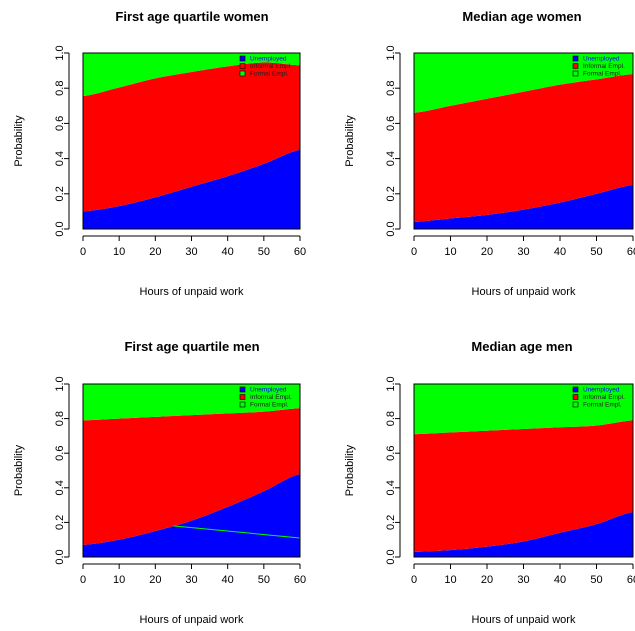 This screenshot has width=635, height=631. Describe the element at coordinates (521, 346) in the screenshot. I see `panel-title: Median age men` at that location.